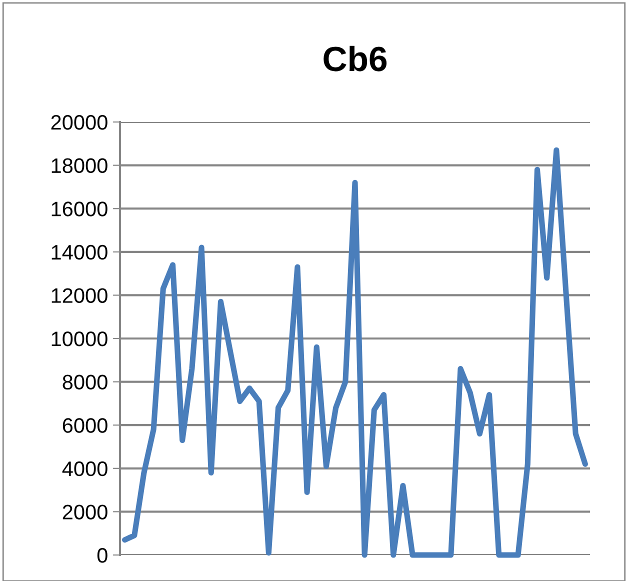  I want to click on y-tick-label: 10000, so click(80, 339).